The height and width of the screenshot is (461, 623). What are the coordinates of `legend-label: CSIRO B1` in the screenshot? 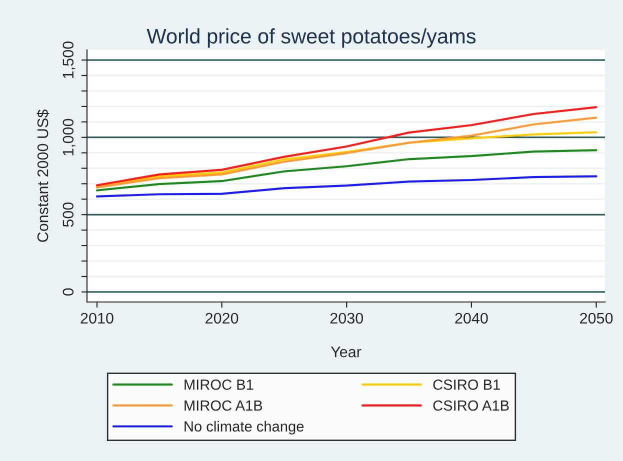 It's located at (466, 385).